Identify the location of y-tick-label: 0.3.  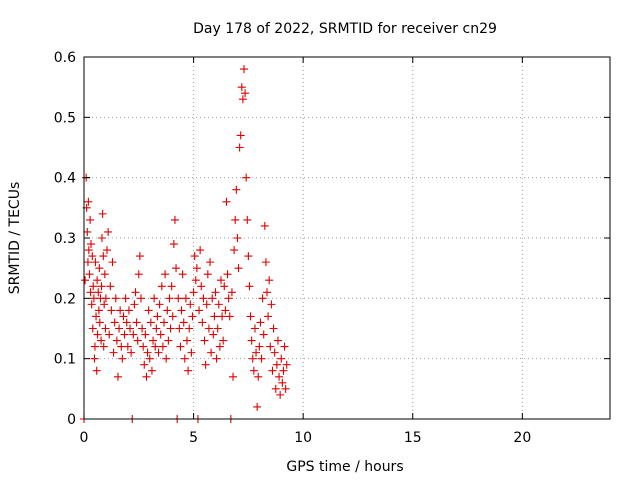
(65, 239).